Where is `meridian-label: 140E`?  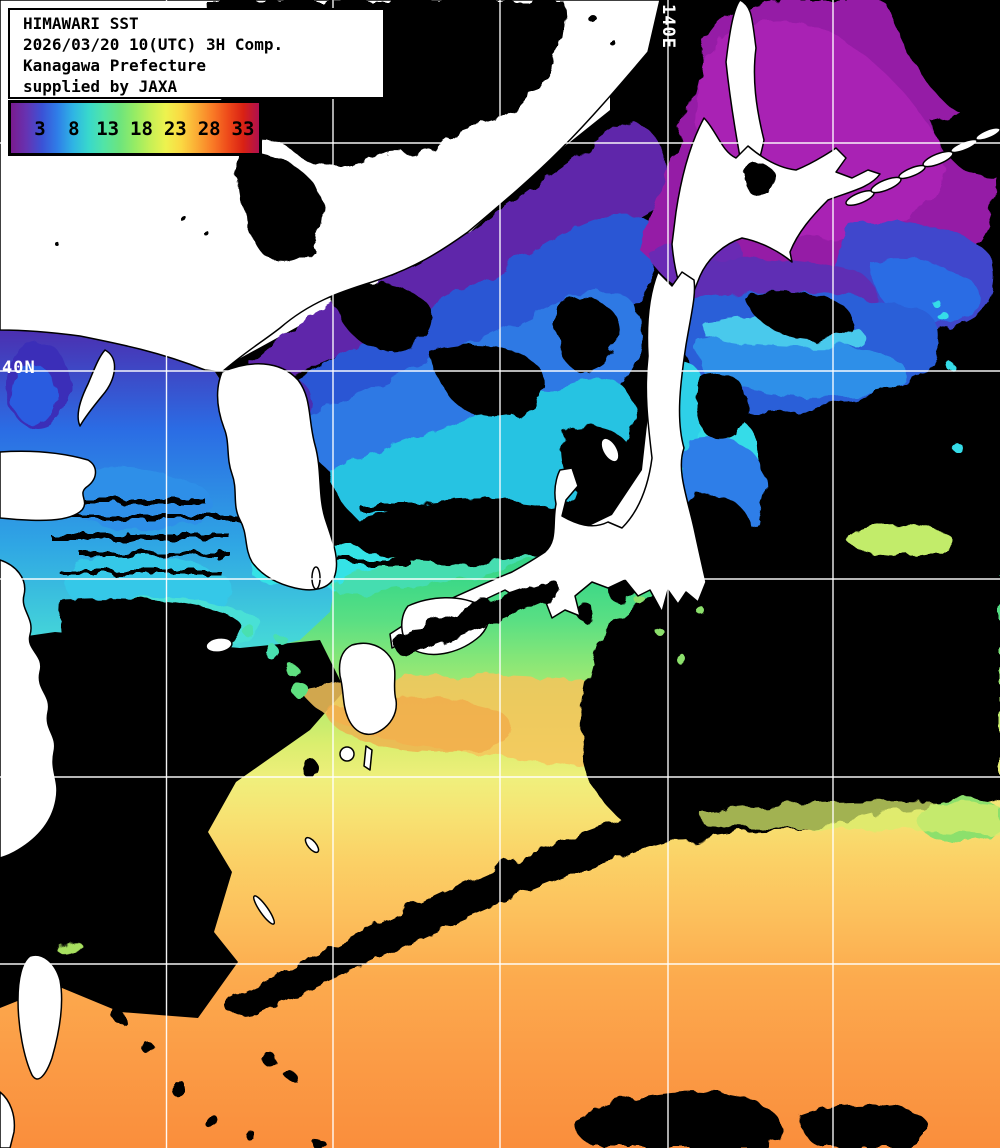
meridian-label: 140E is located at coordinates (668, 26).